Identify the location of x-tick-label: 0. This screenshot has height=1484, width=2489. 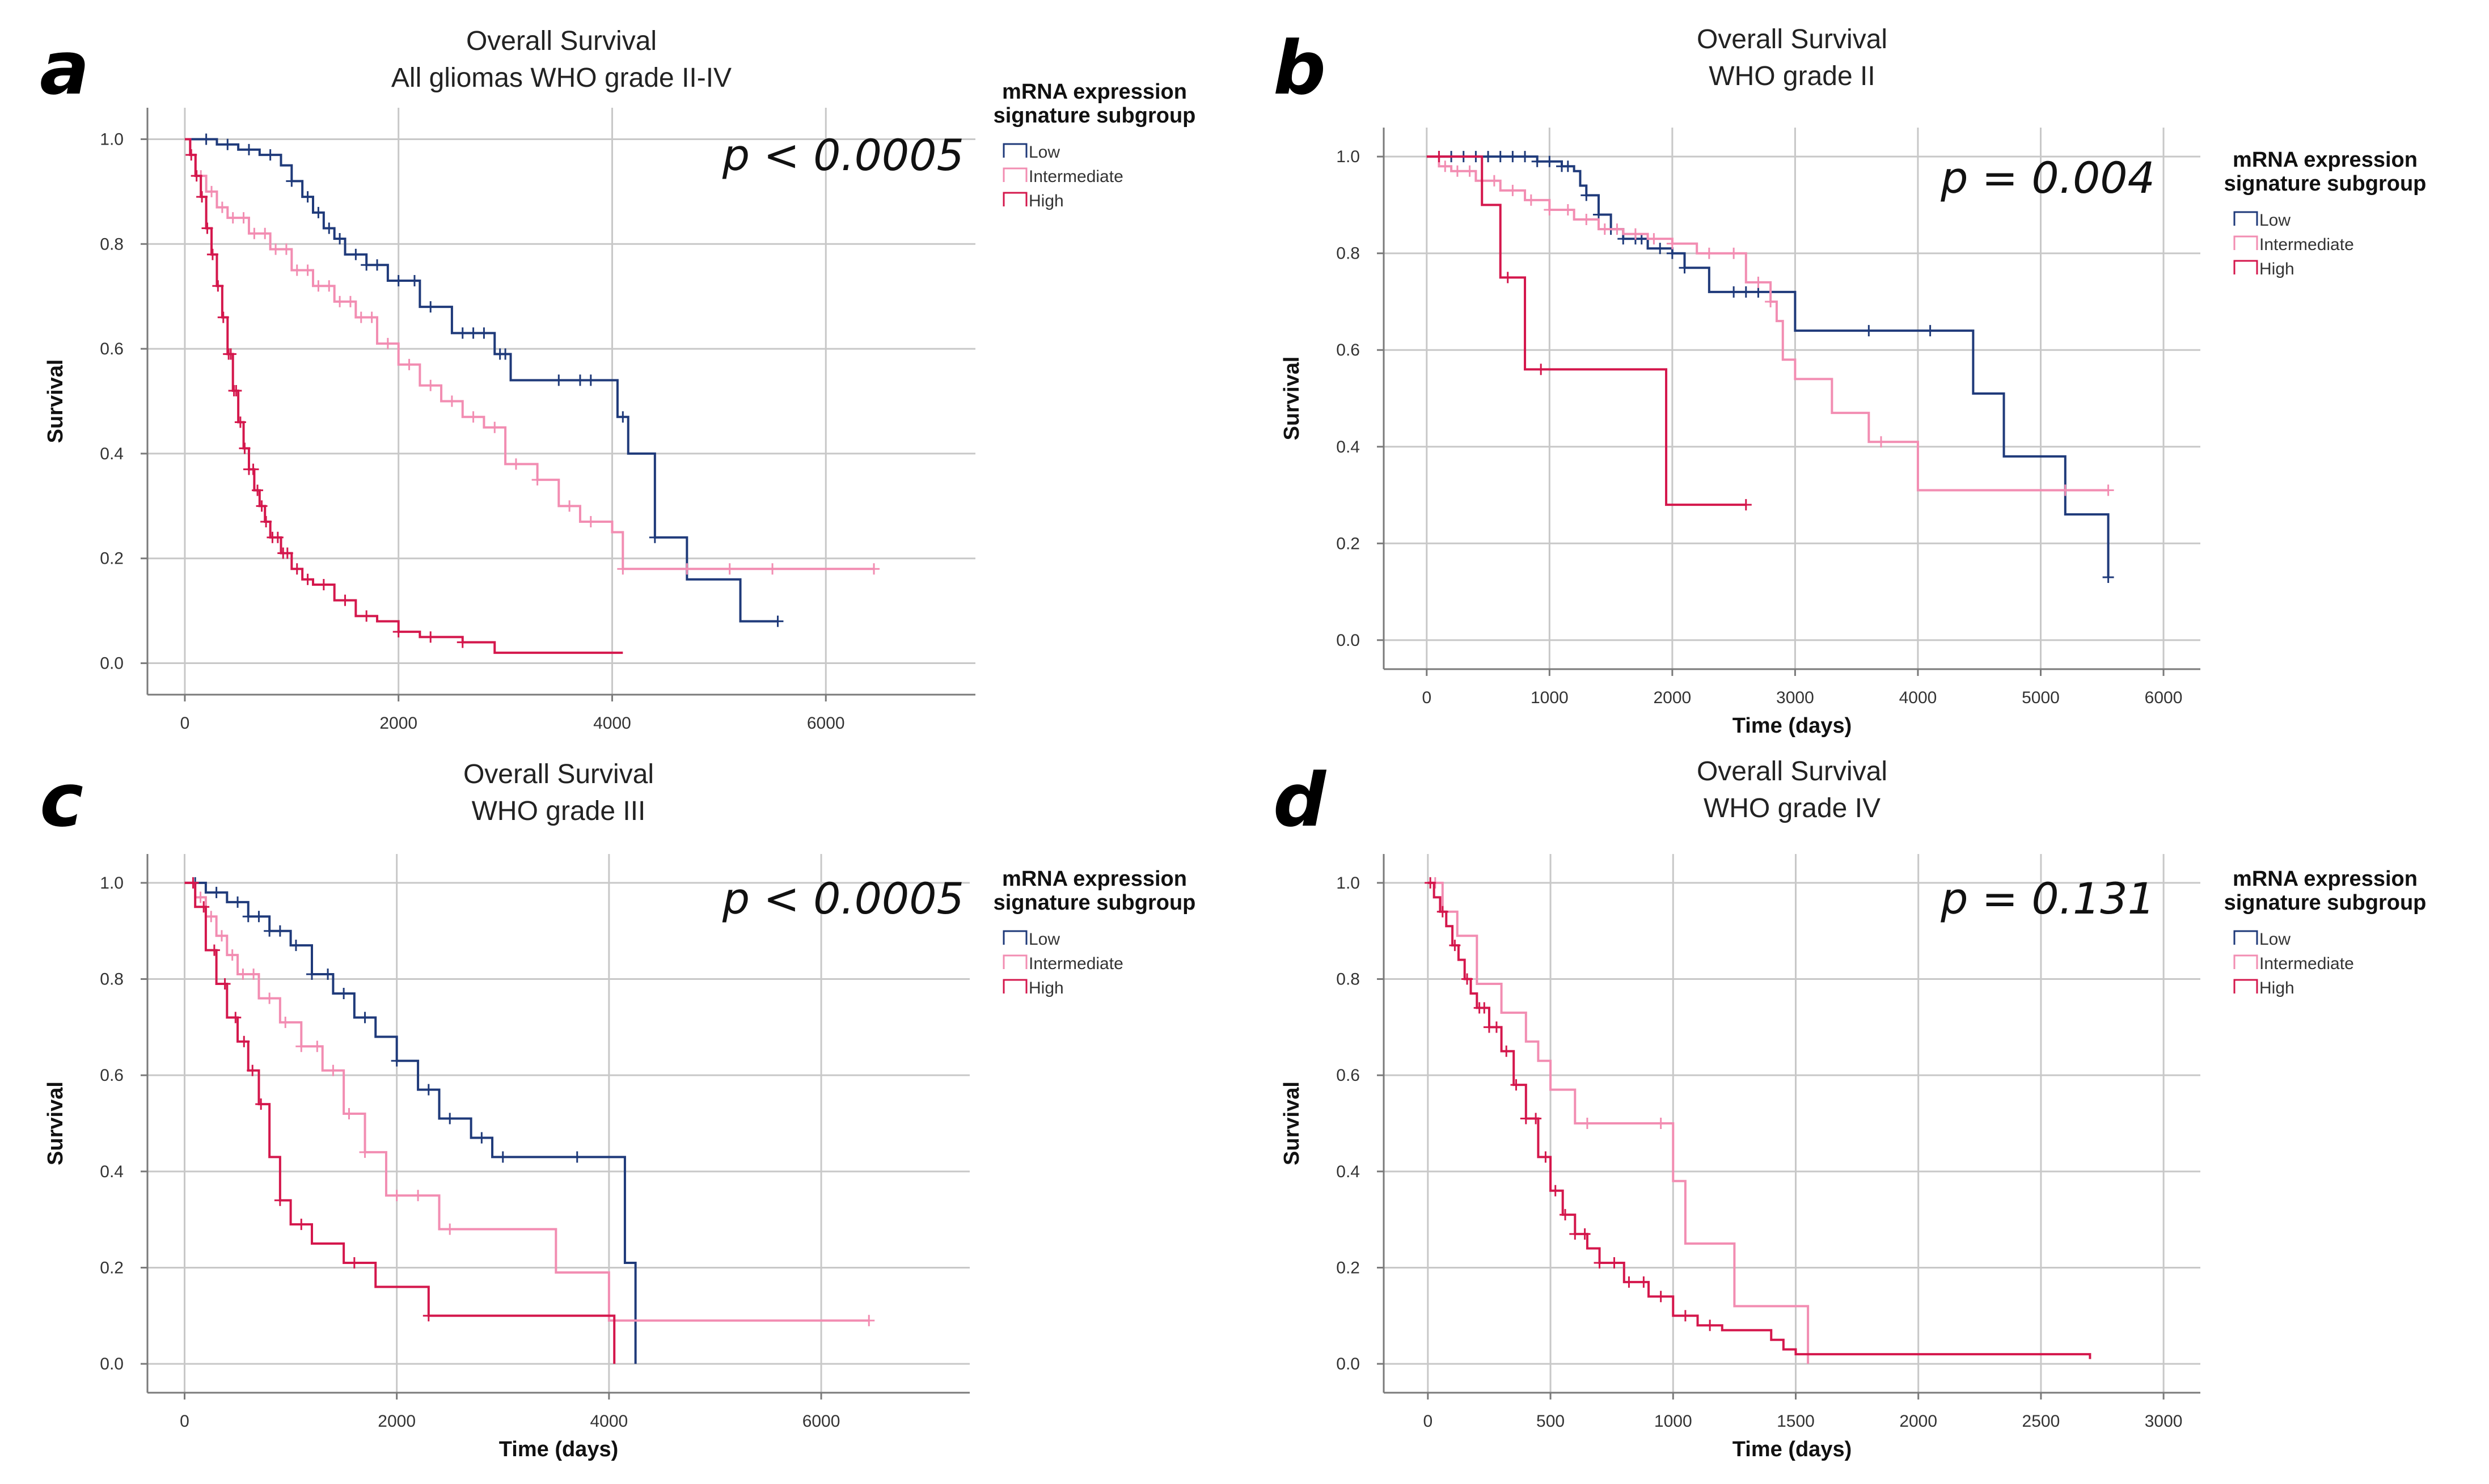
(1427, 1421).